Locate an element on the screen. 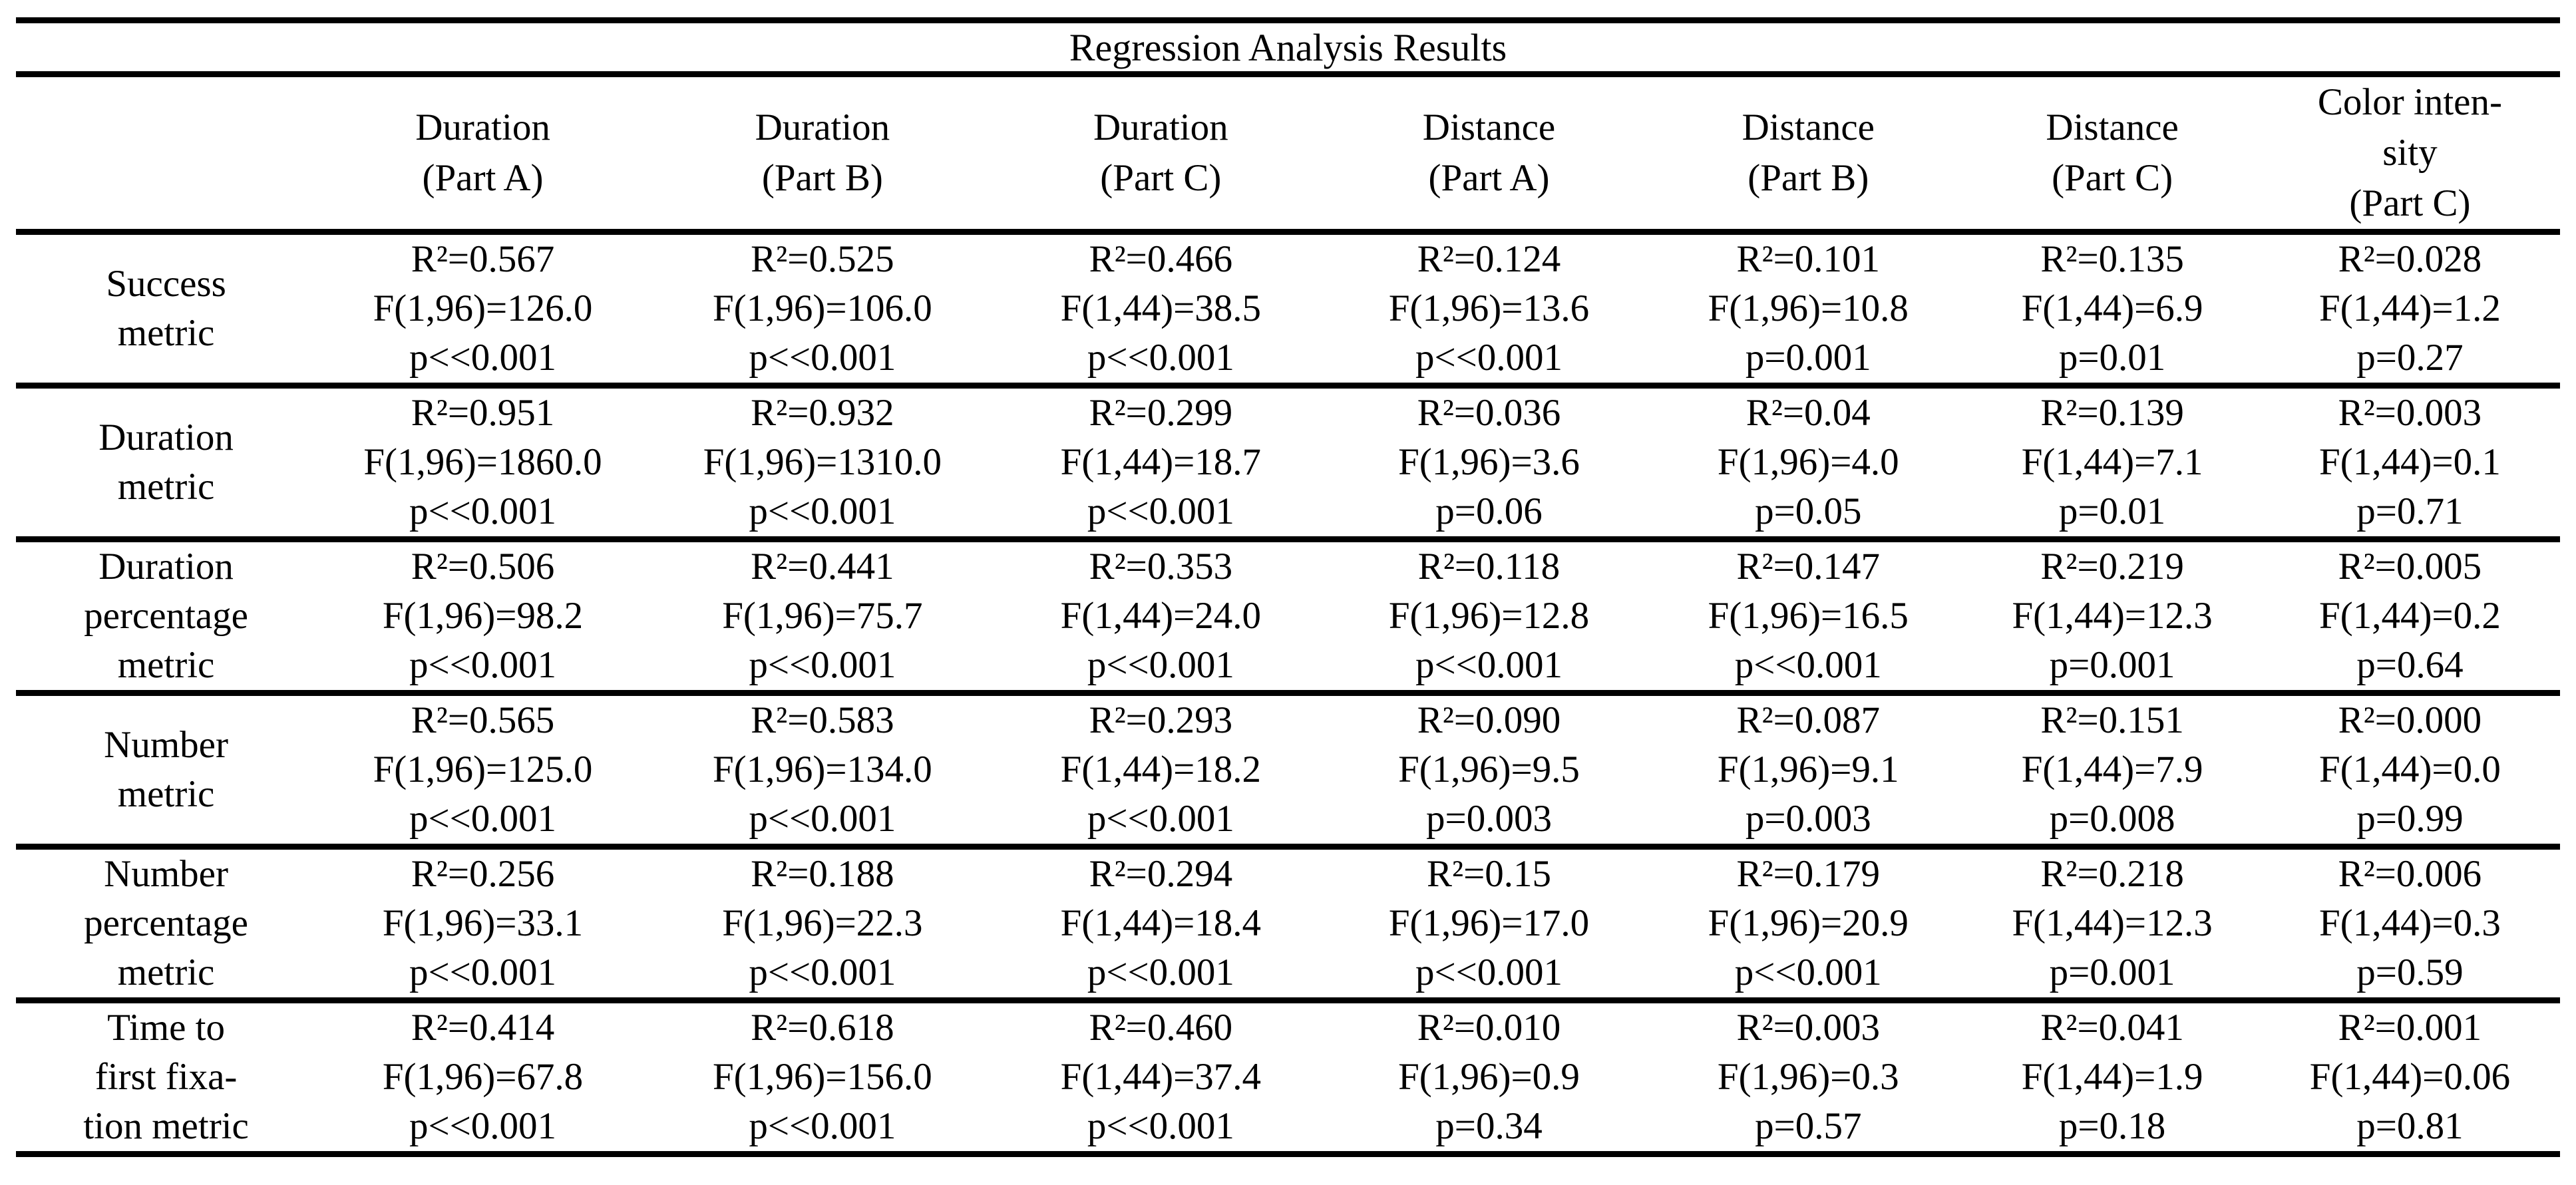 Image resolution: width=2576 pixels, height=1185 pixels. stat-cell: R²=0.219 F(1,44)=12.3 p=0.001 is located at coordinates (2112, 617).